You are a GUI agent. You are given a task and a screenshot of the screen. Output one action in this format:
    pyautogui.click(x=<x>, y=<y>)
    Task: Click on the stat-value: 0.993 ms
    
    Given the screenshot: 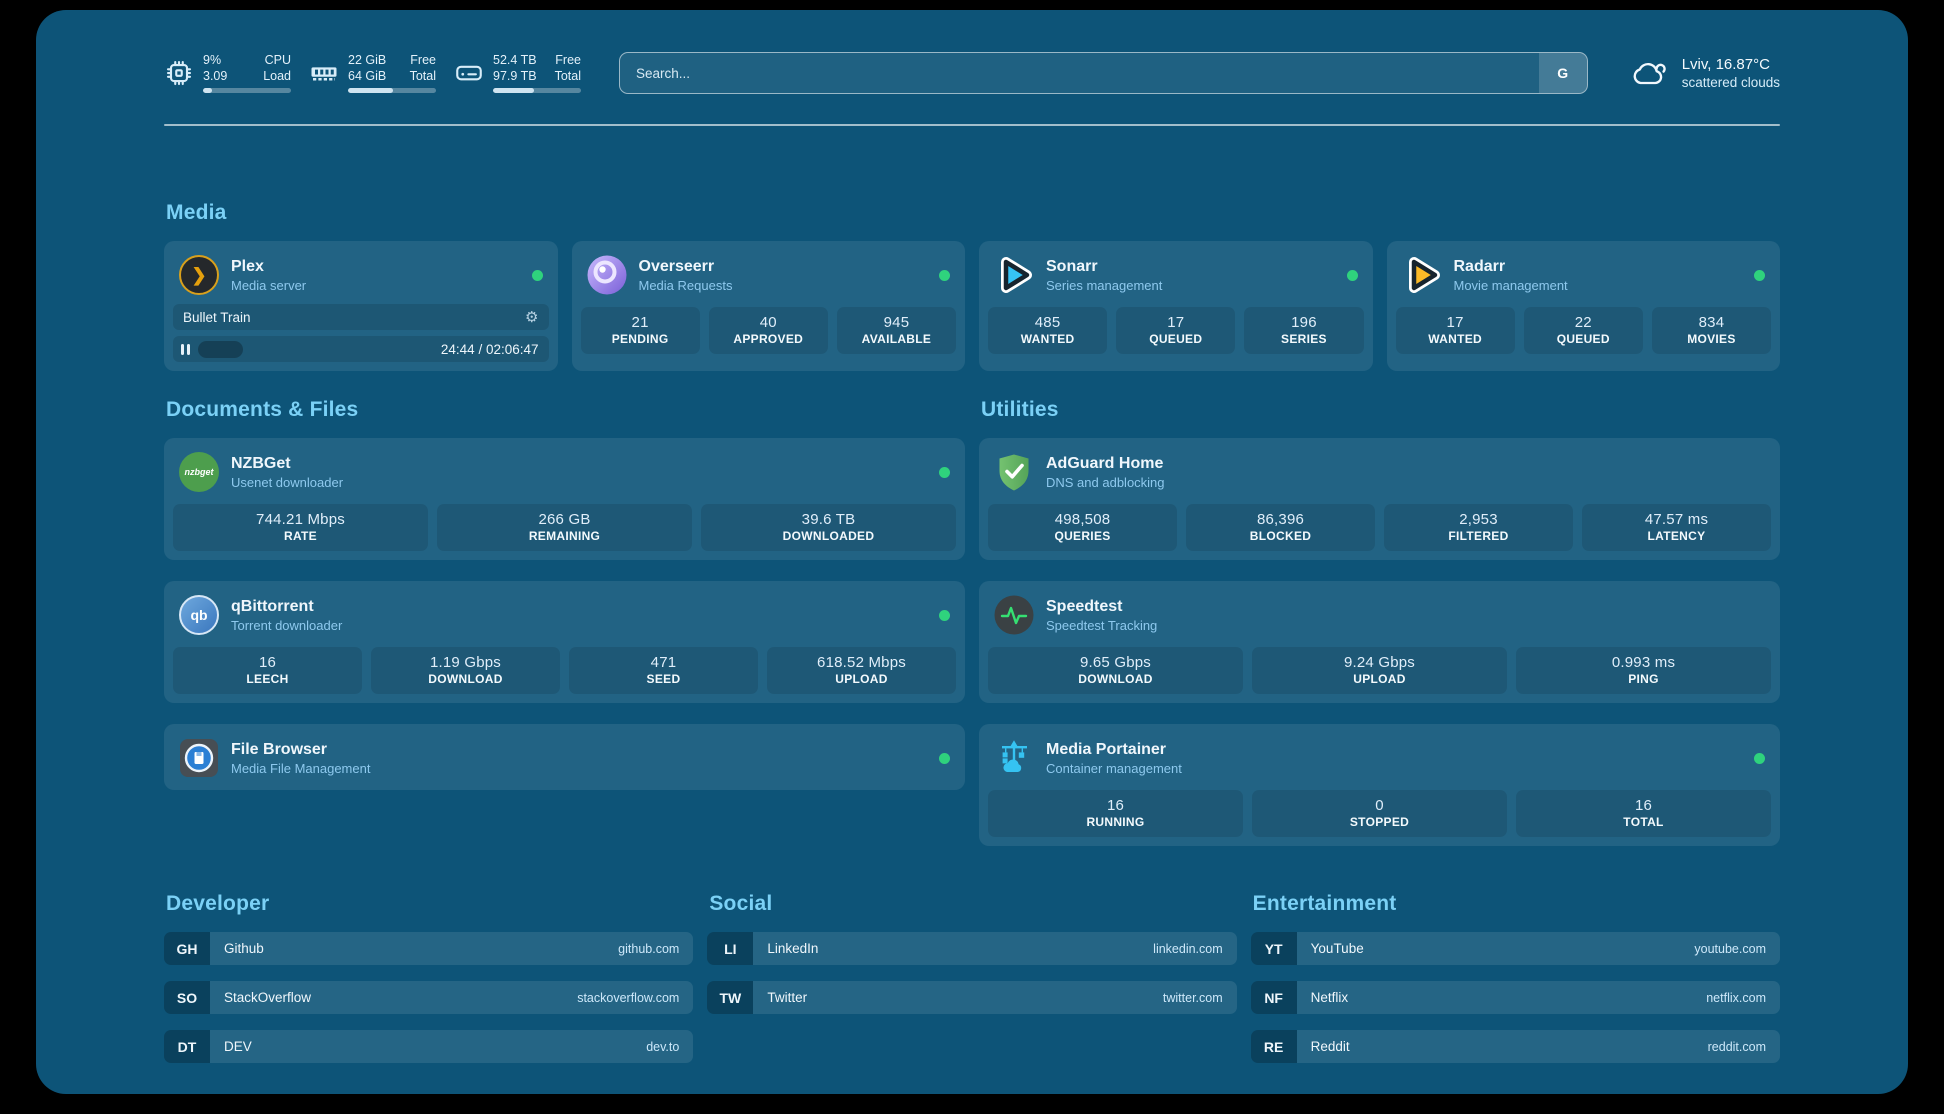 What is the action you would take?
    pyautogui.click(x=1643, y=662)
    